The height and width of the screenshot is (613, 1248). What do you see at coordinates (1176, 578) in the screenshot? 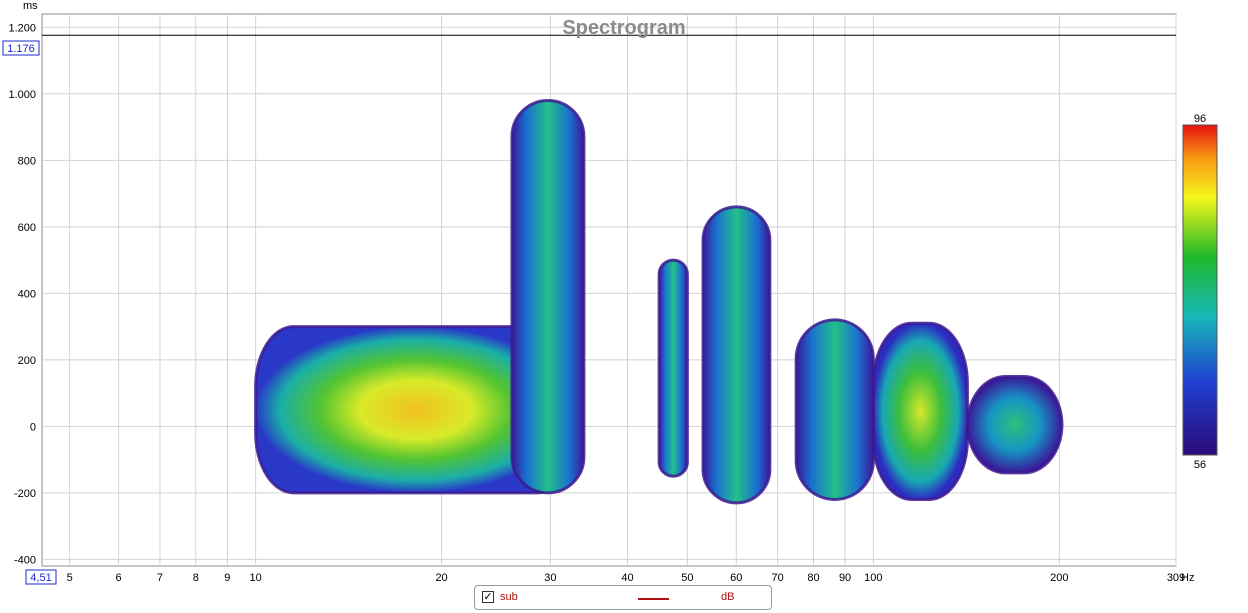
I see `x-tick-label: 309` at bounding box center [1176, 578].